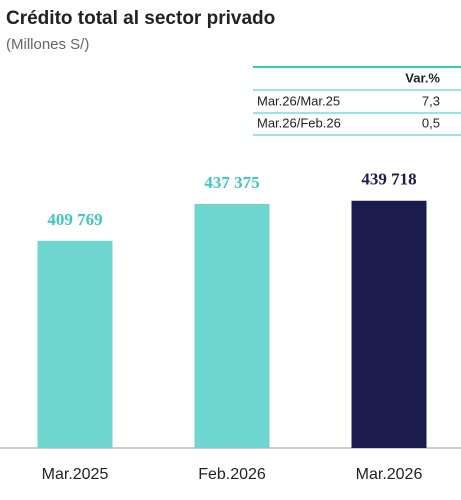  Describe the element at coordinates (431, 100) in the screenshot. I see `table-cell: 7,3` at that location.